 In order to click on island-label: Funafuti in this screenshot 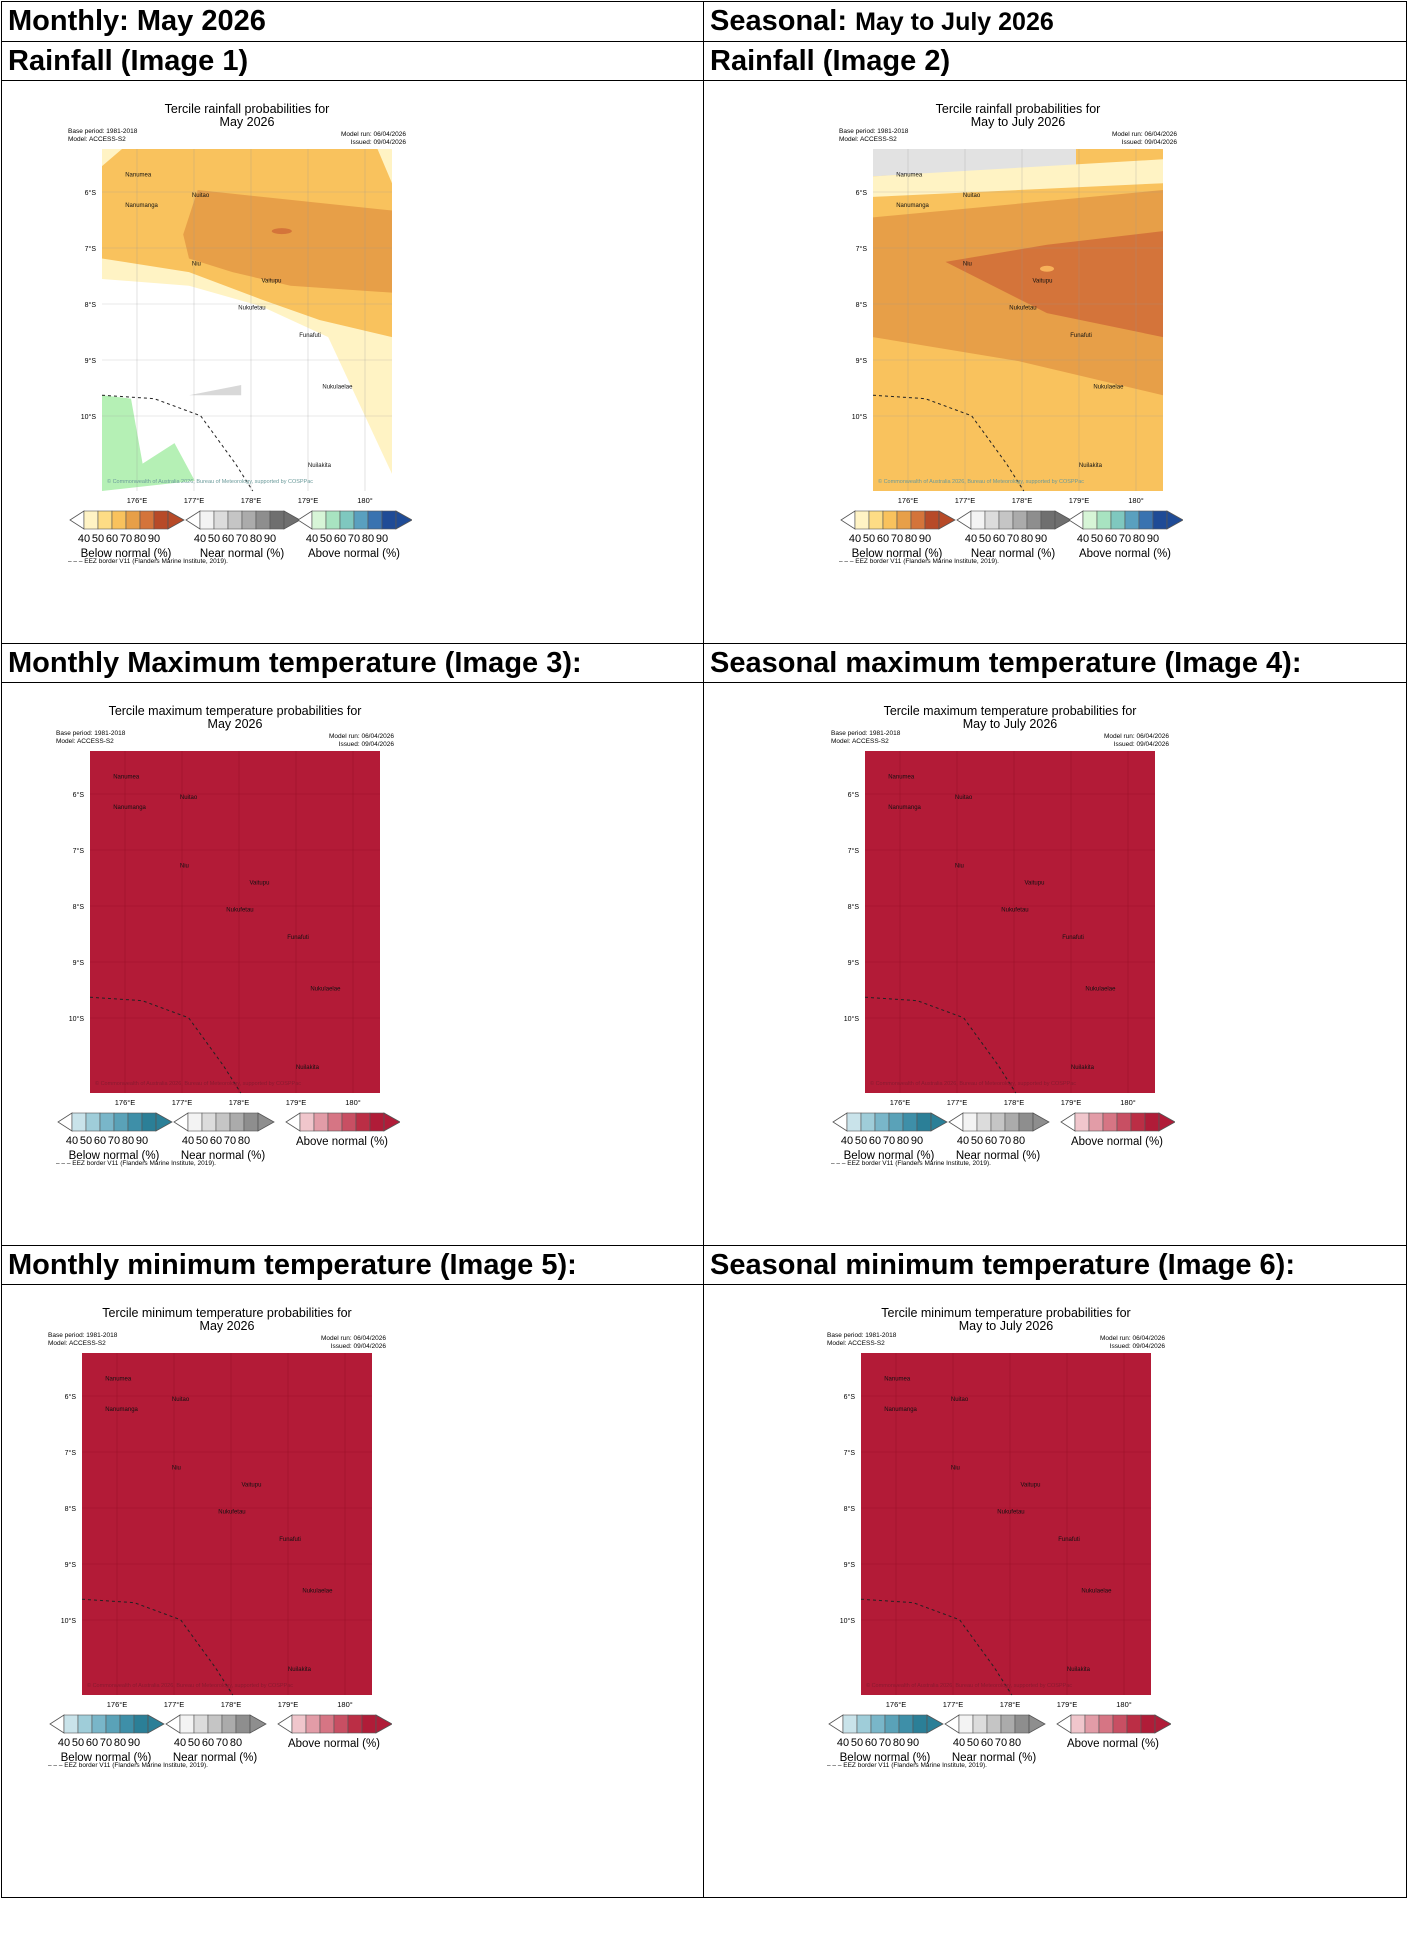, I will do `click(310, 336)`.